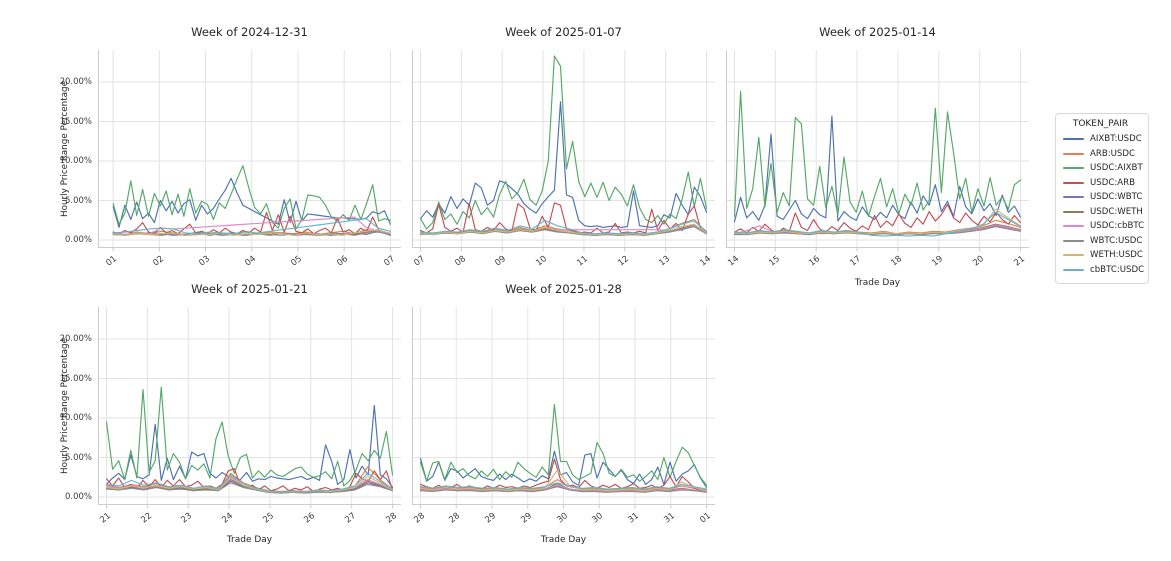 This screenshot has height=561, width=1171. I want to click on x-tick-label: 09, so click(501, 261).